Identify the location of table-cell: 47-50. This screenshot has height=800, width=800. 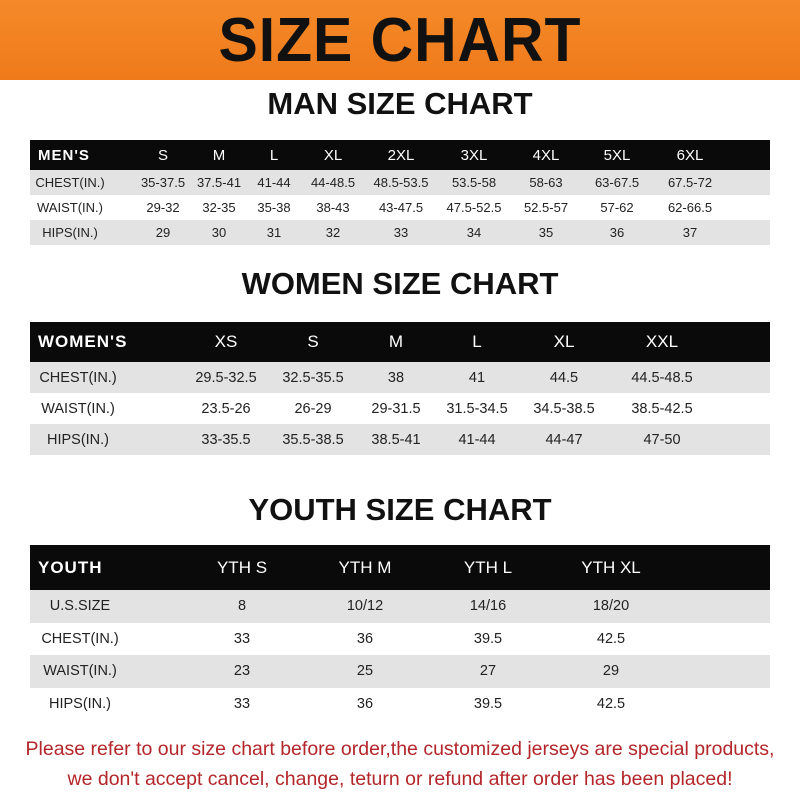
(662, 439).